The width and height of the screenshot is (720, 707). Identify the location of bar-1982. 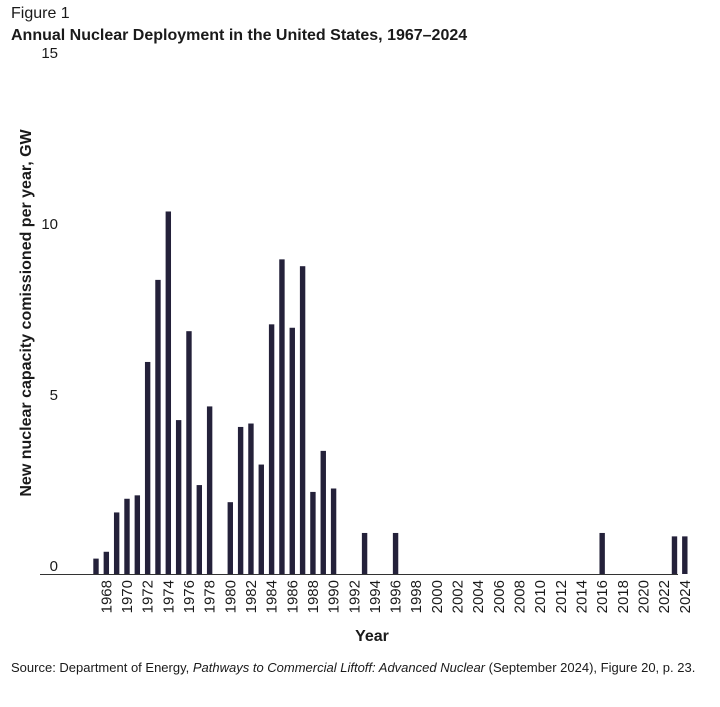
(251, 498).